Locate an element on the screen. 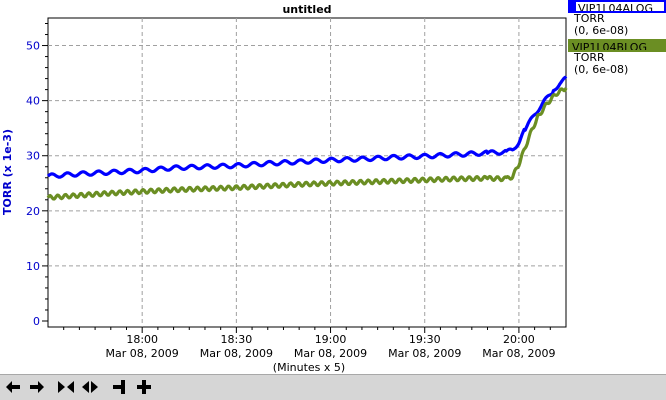  plus-icon is located at coordinates (144, 387).